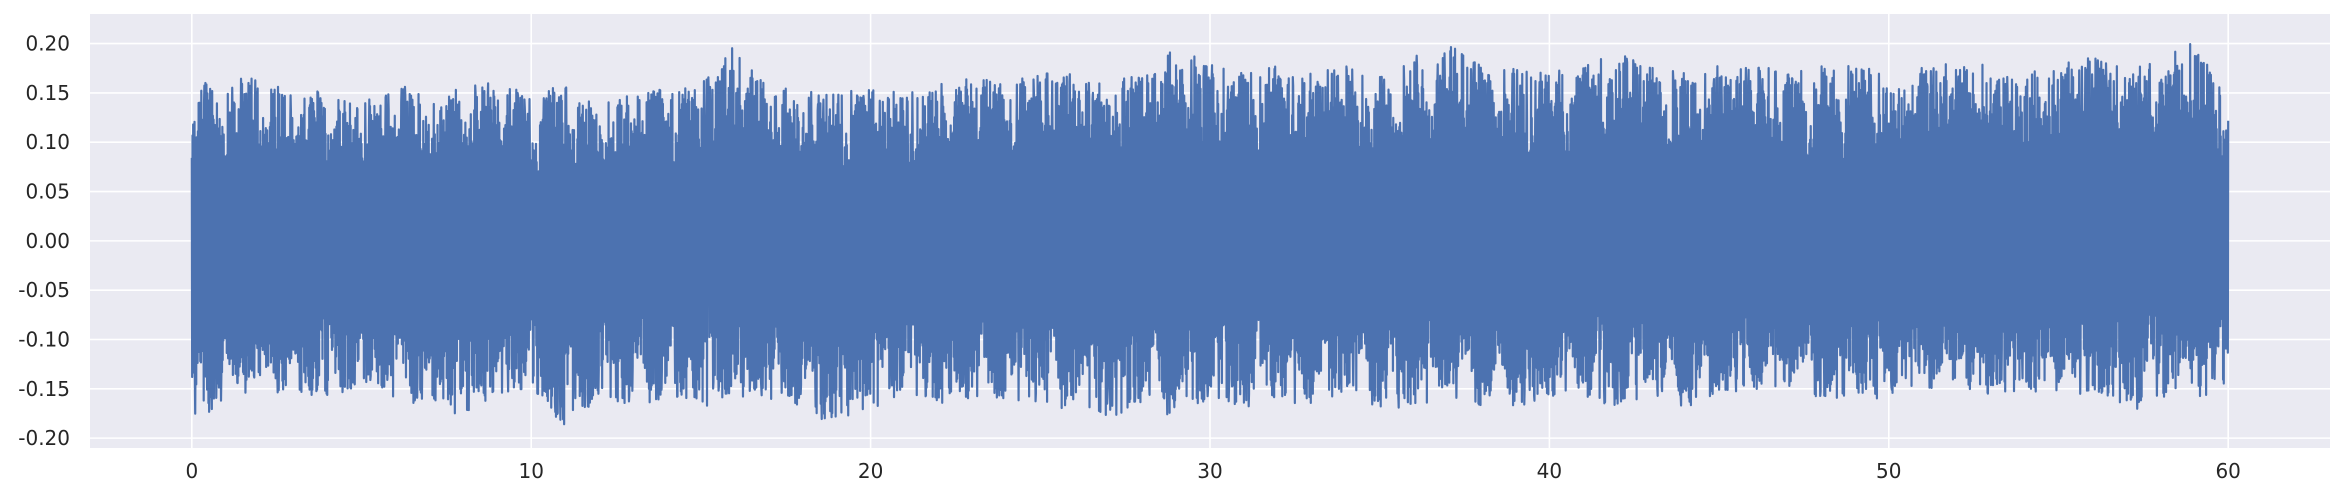  I want to click on y-tick-label: -0.05, so click(44, 290).